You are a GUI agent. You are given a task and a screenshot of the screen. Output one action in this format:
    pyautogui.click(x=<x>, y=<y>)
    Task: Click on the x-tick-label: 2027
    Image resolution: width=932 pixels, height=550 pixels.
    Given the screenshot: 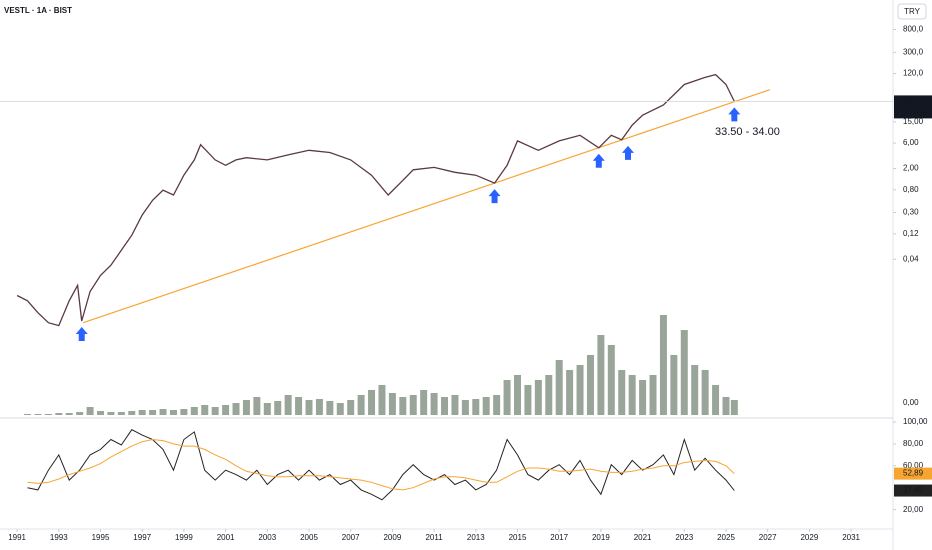 What is the action you would take?
    pyautogui.click(x=768, y=537)
    